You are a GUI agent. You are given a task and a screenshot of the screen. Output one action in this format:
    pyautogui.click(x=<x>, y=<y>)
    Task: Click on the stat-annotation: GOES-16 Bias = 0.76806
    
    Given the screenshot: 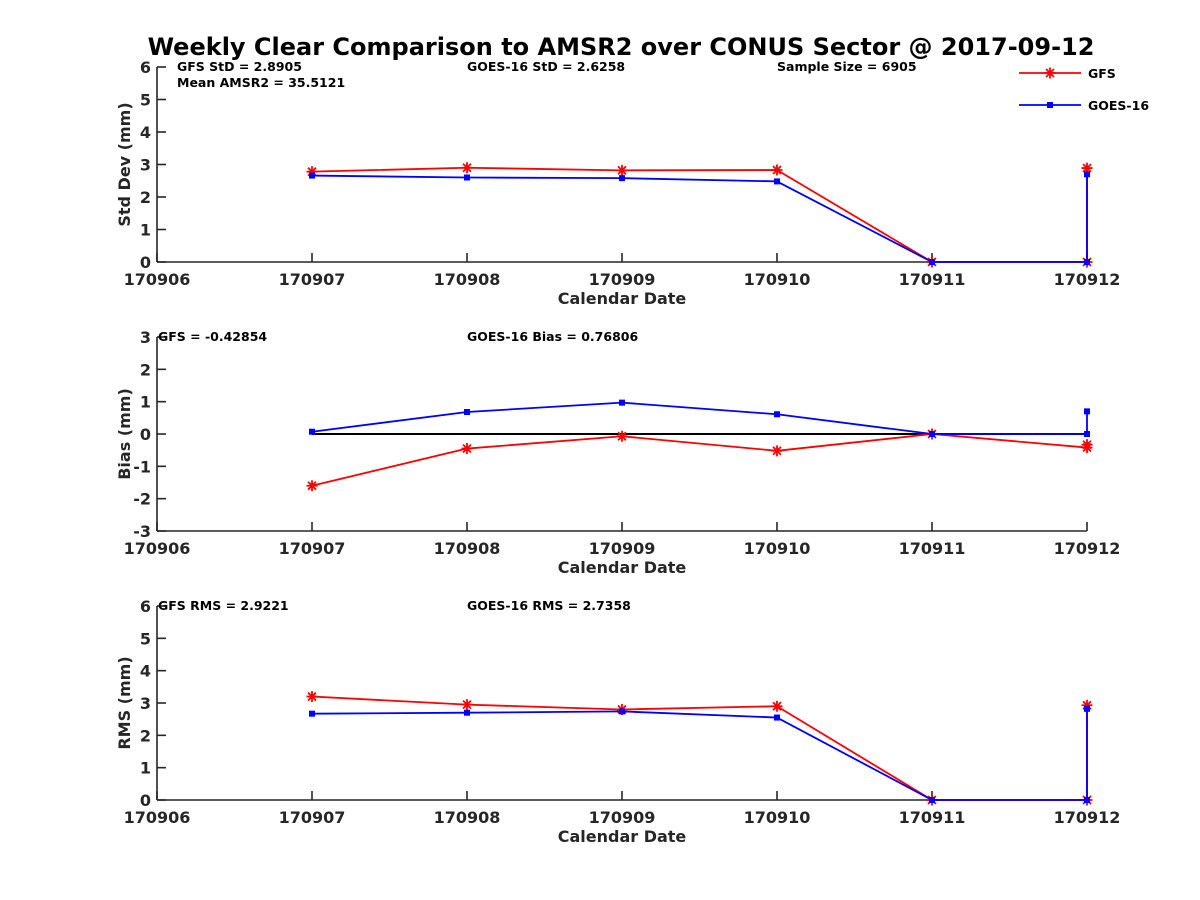 What is the action you would take?
    pyautogui.click(x=552, y=336)
    